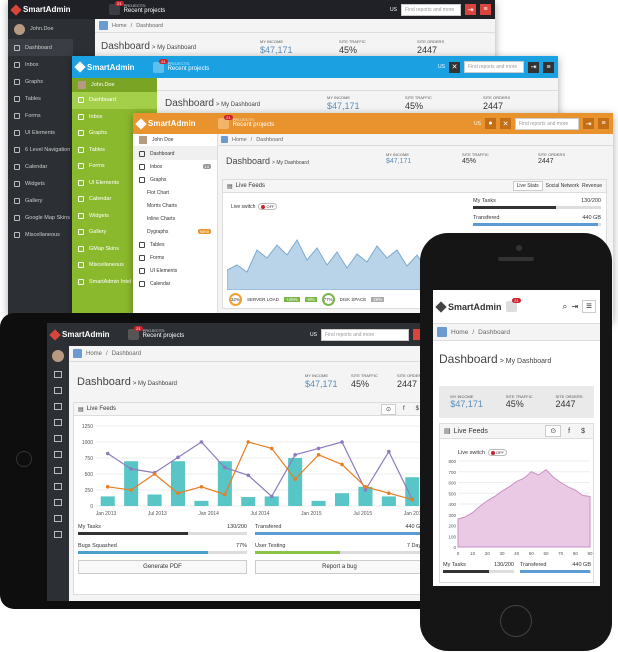  Describe the element at coordinates (24, 459) in the screenshot. I see `tablet-home-button` at that location.